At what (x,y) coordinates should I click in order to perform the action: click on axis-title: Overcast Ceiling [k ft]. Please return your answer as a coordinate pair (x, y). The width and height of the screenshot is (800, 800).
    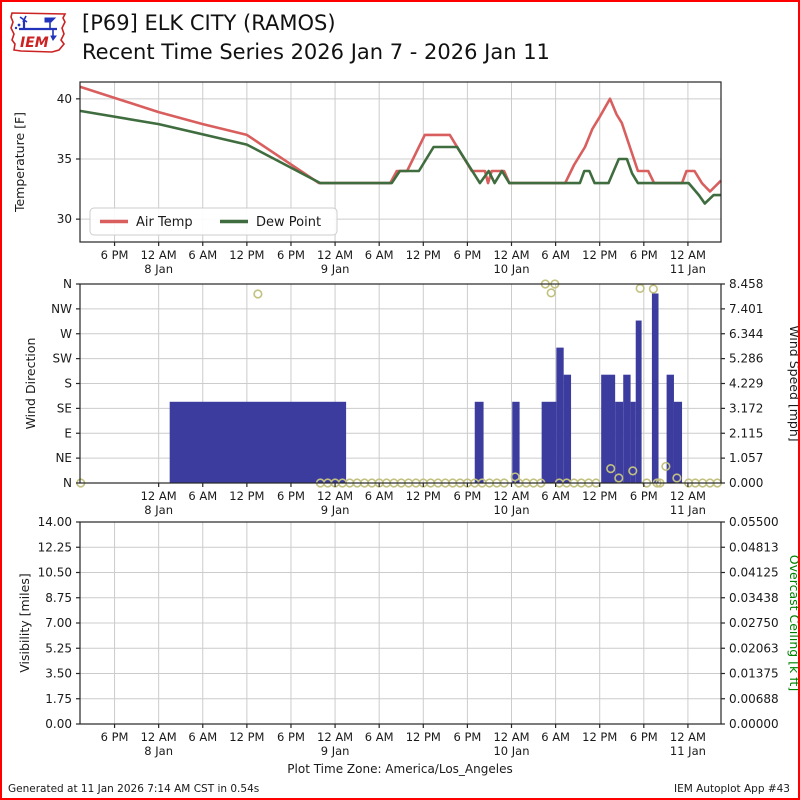
    Looking at the image, I should click on (793, 623).